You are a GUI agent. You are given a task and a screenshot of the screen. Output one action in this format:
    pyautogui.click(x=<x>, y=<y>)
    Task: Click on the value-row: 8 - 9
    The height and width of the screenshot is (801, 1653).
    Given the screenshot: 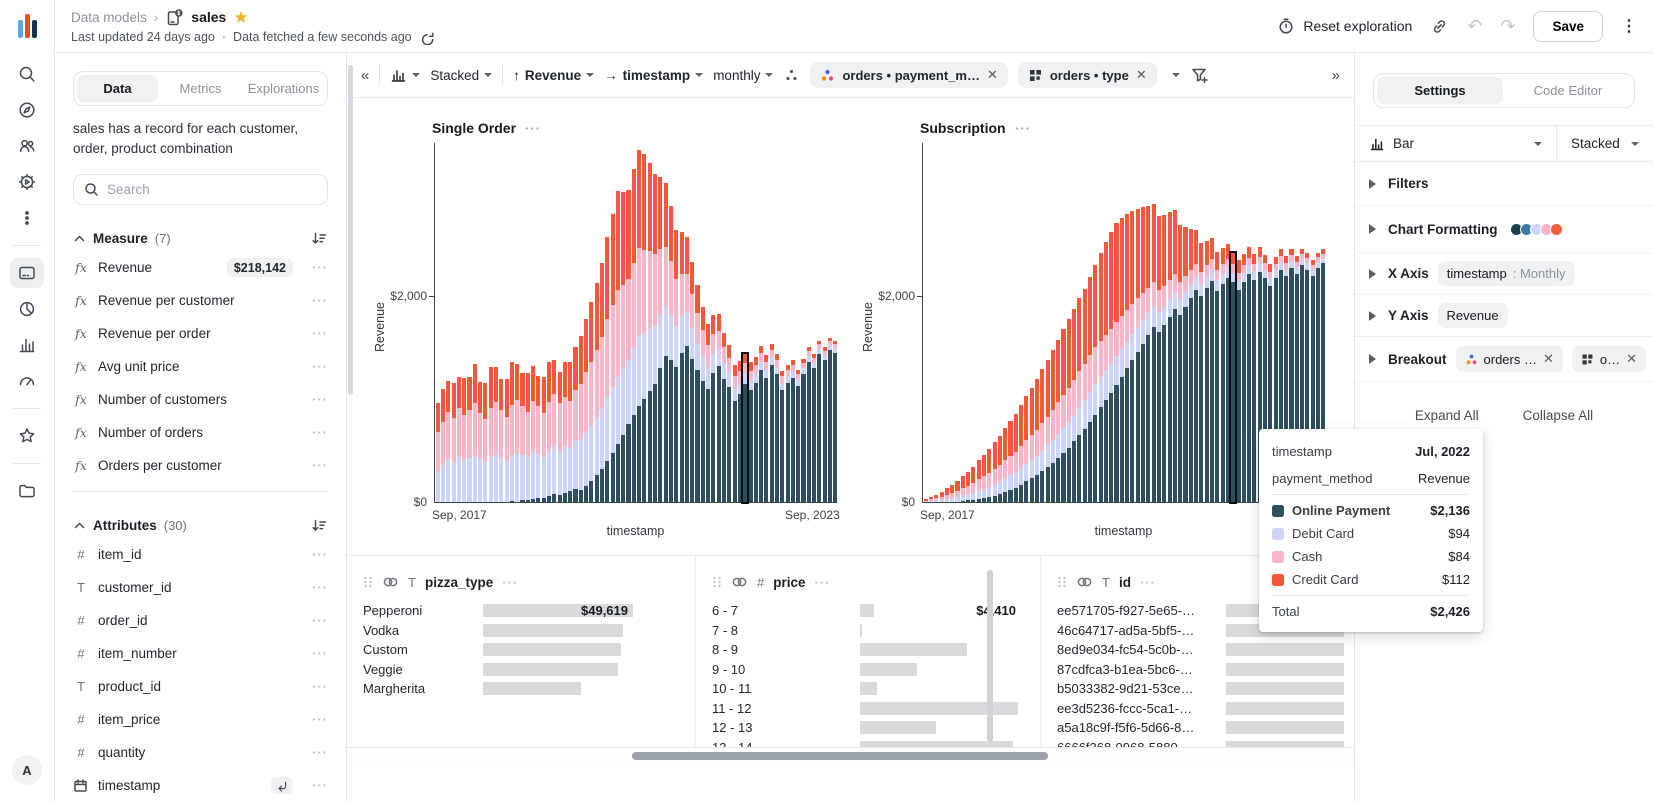 What is the action you would take?
    pyautogui.click(x=871, y=650)
    